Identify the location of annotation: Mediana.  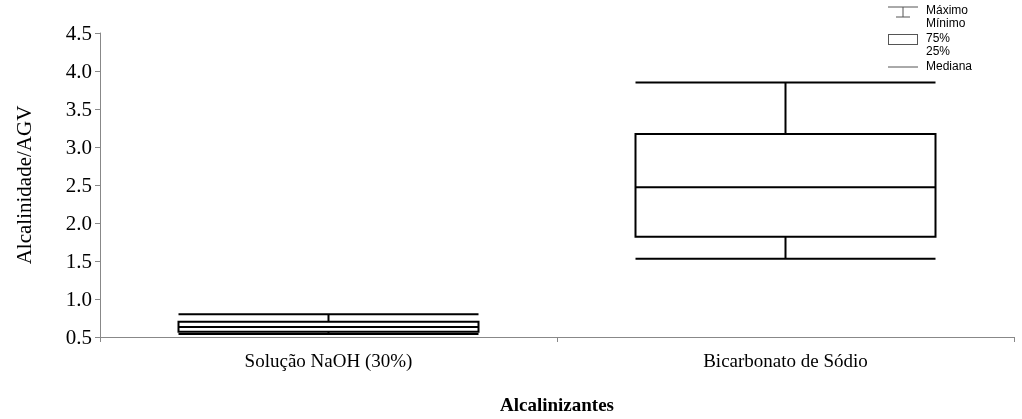
(949, 66).